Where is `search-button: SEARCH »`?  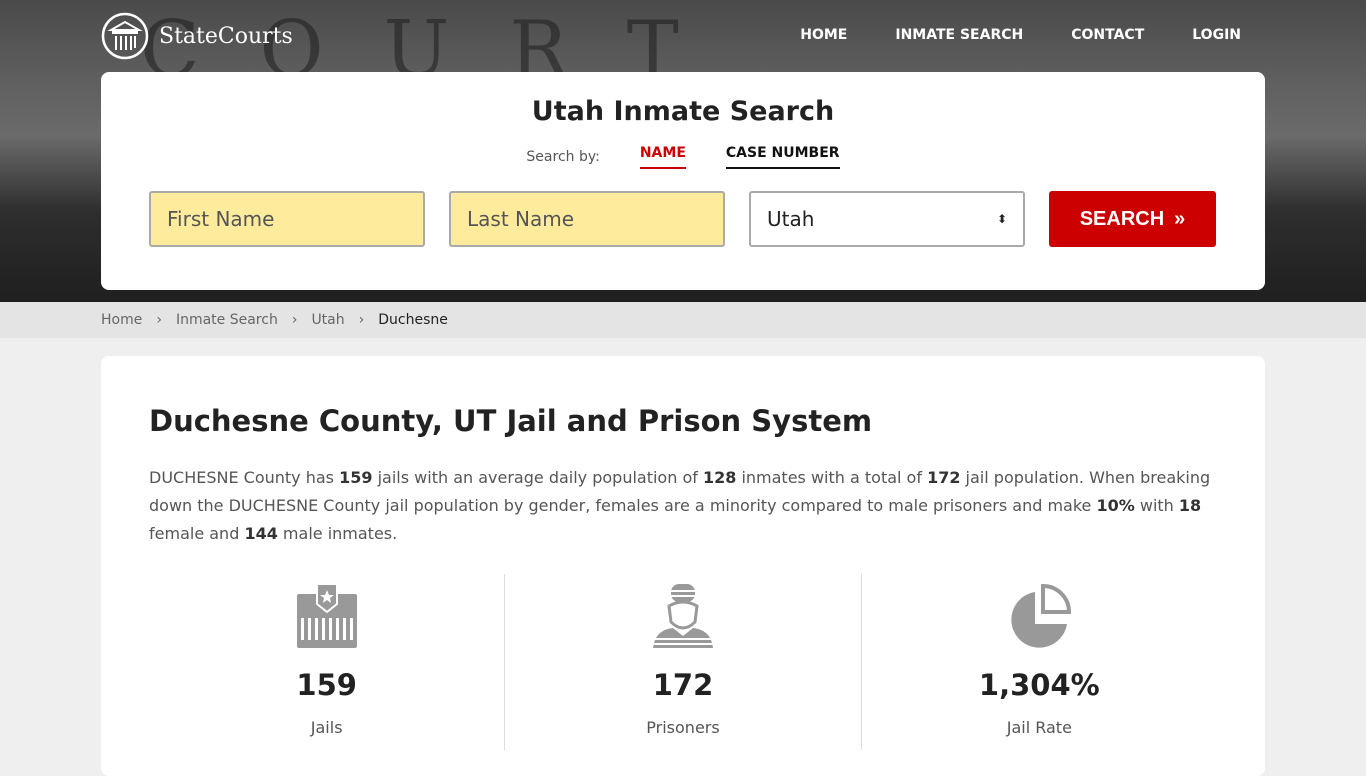
search-button: SEARCH » is located at coordinates (1132, 219).